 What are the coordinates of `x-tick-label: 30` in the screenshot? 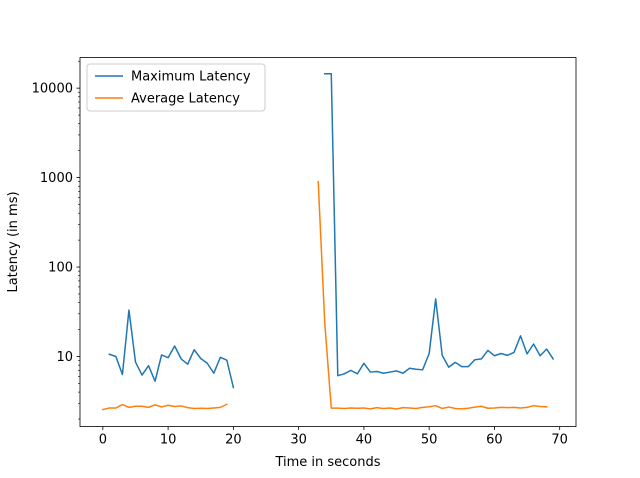 It's located at (298, 440).